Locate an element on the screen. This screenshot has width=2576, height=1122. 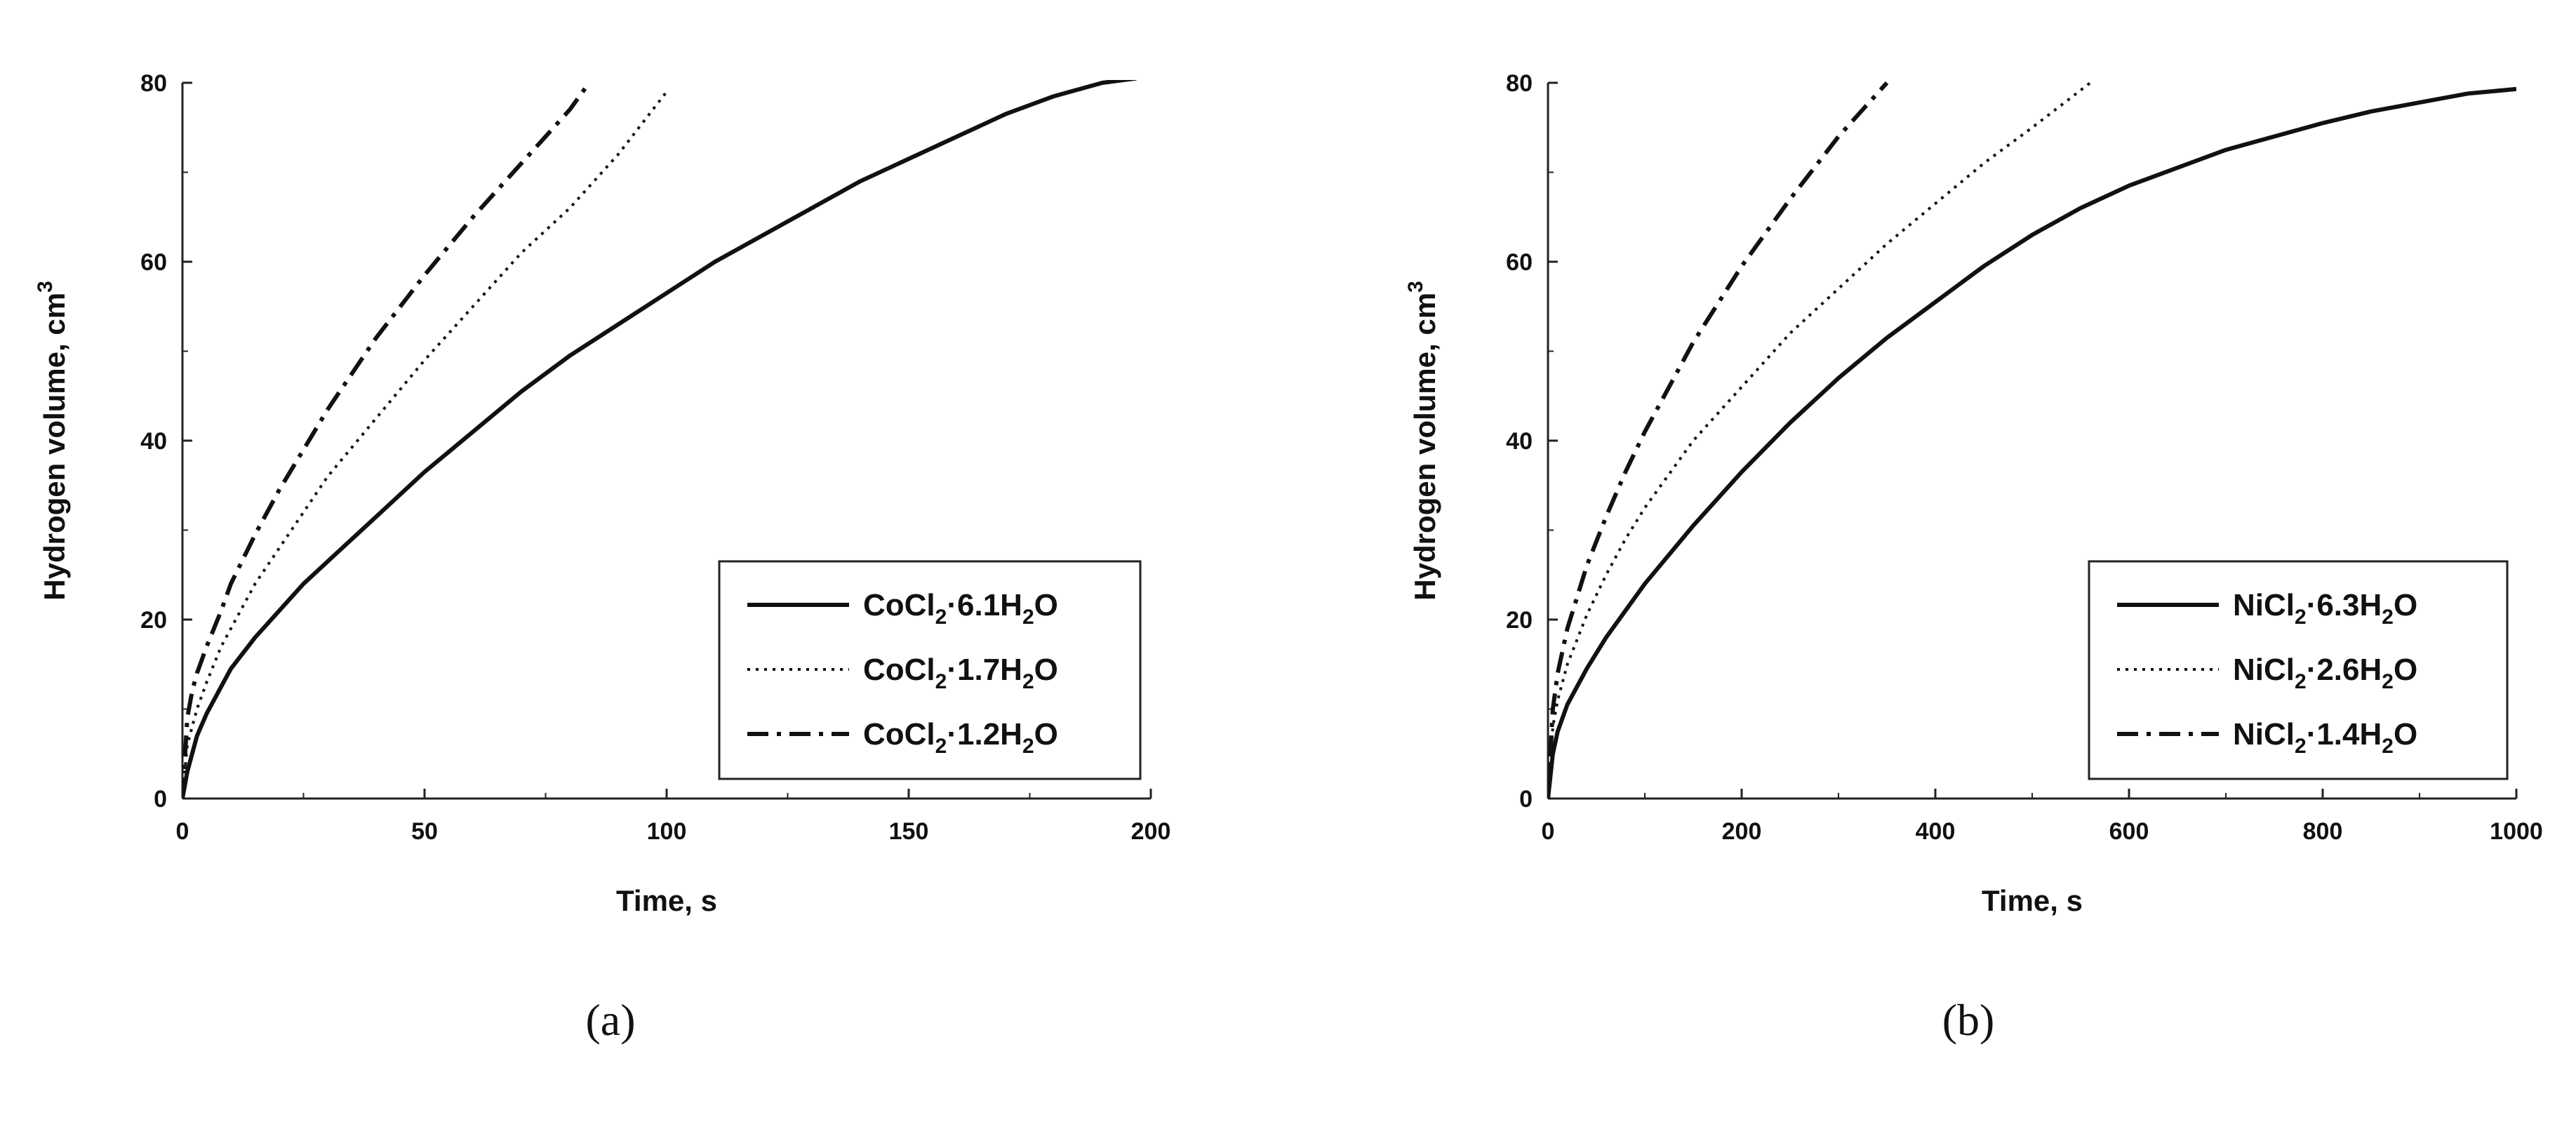
series-line-dotted is located at coordinates (425, 445).